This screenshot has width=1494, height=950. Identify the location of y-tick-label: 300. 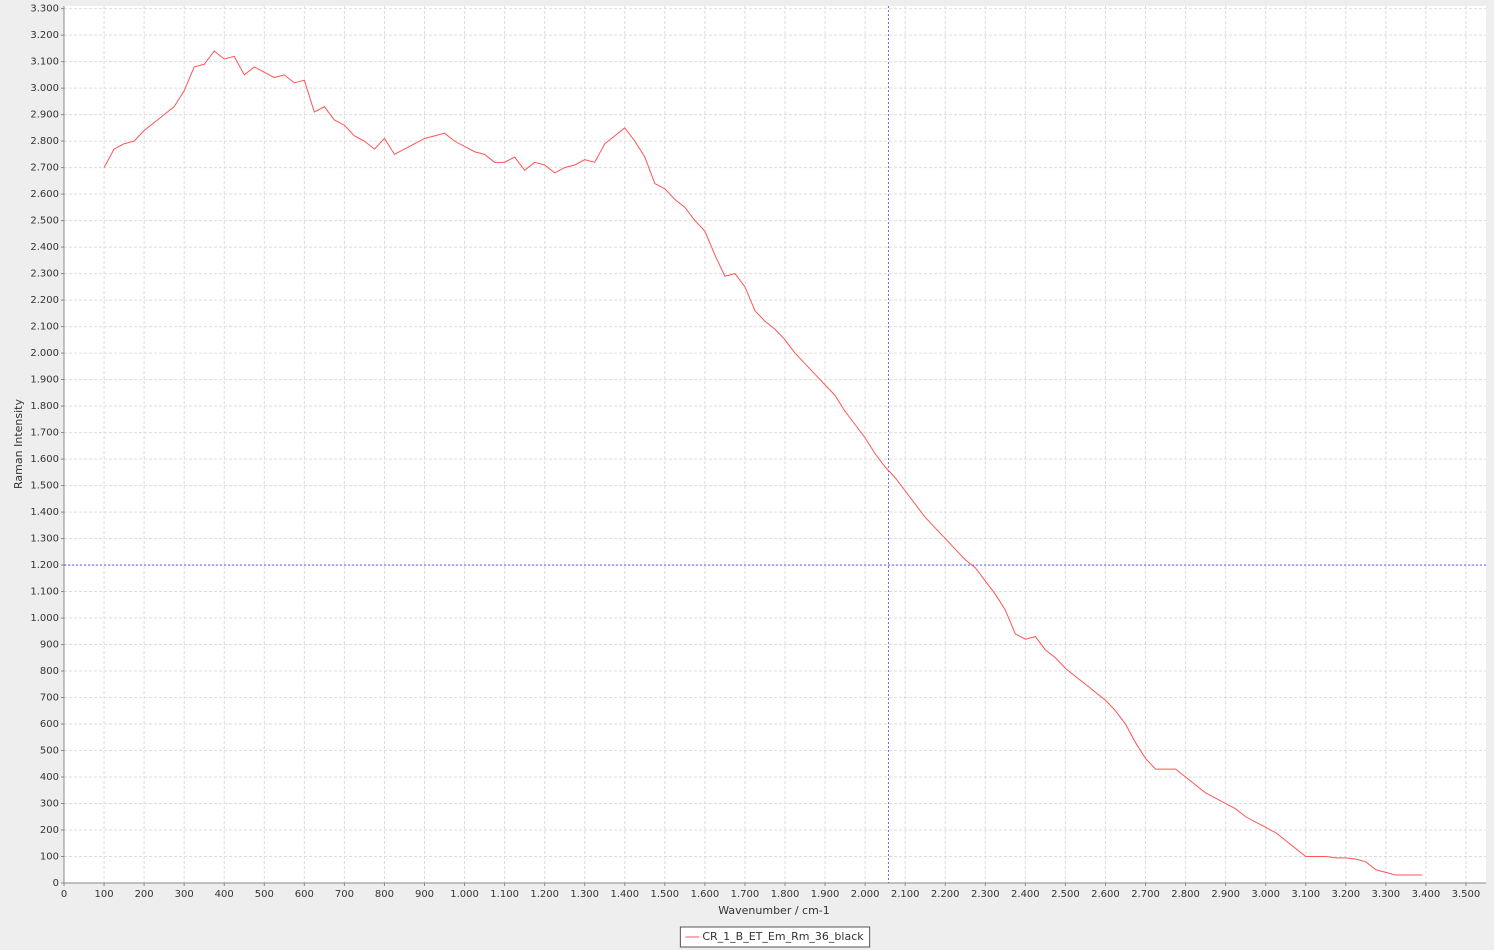
(49, 804).